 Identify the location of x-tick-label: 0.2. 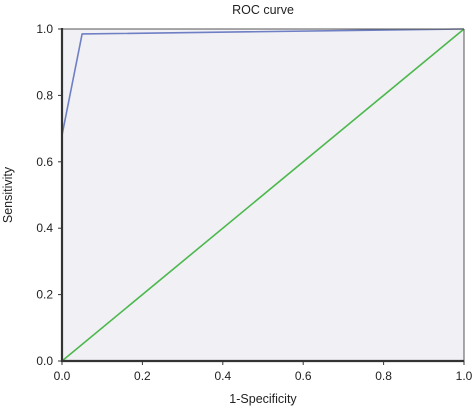
(142, 376).